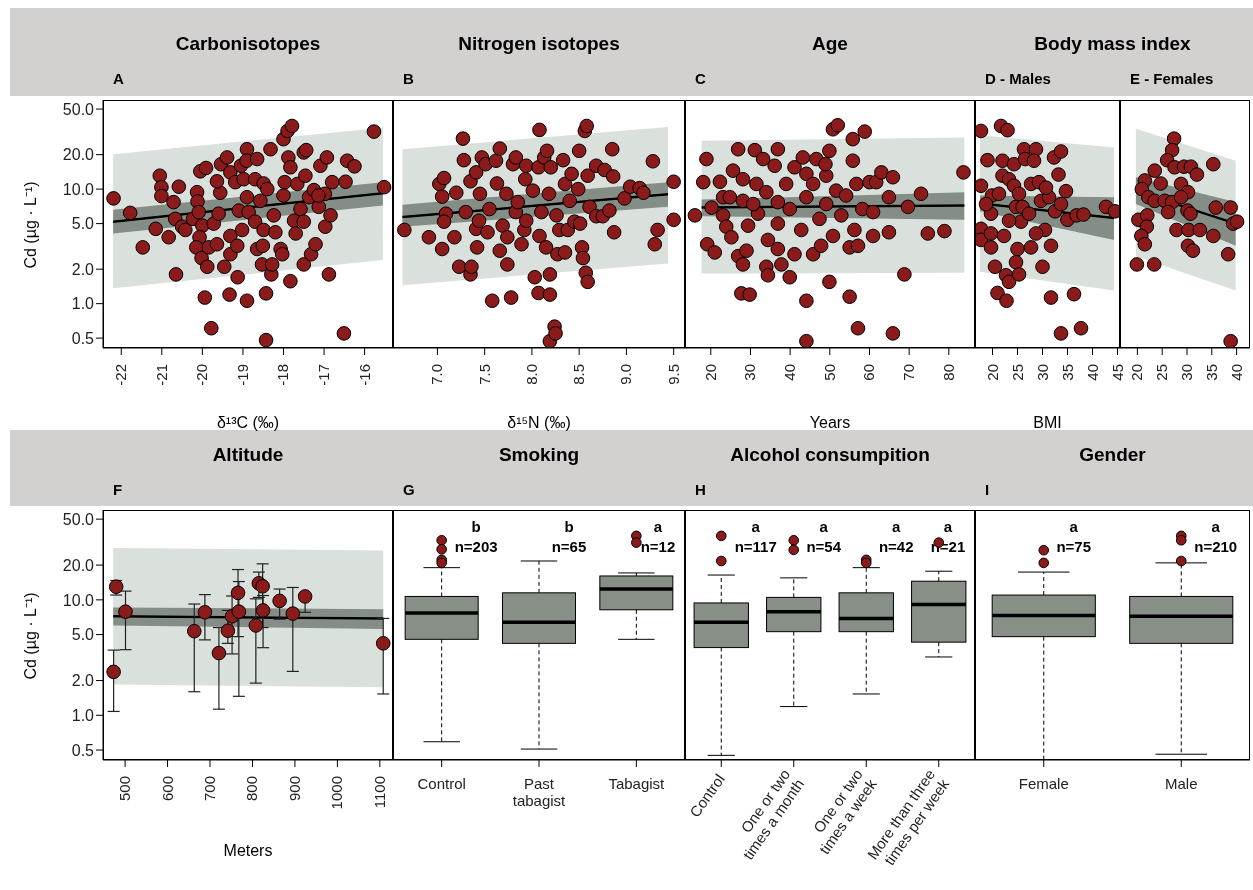 The image size is (1253, 890). I want to click on x-tick-label: -21, so click(161, 375).